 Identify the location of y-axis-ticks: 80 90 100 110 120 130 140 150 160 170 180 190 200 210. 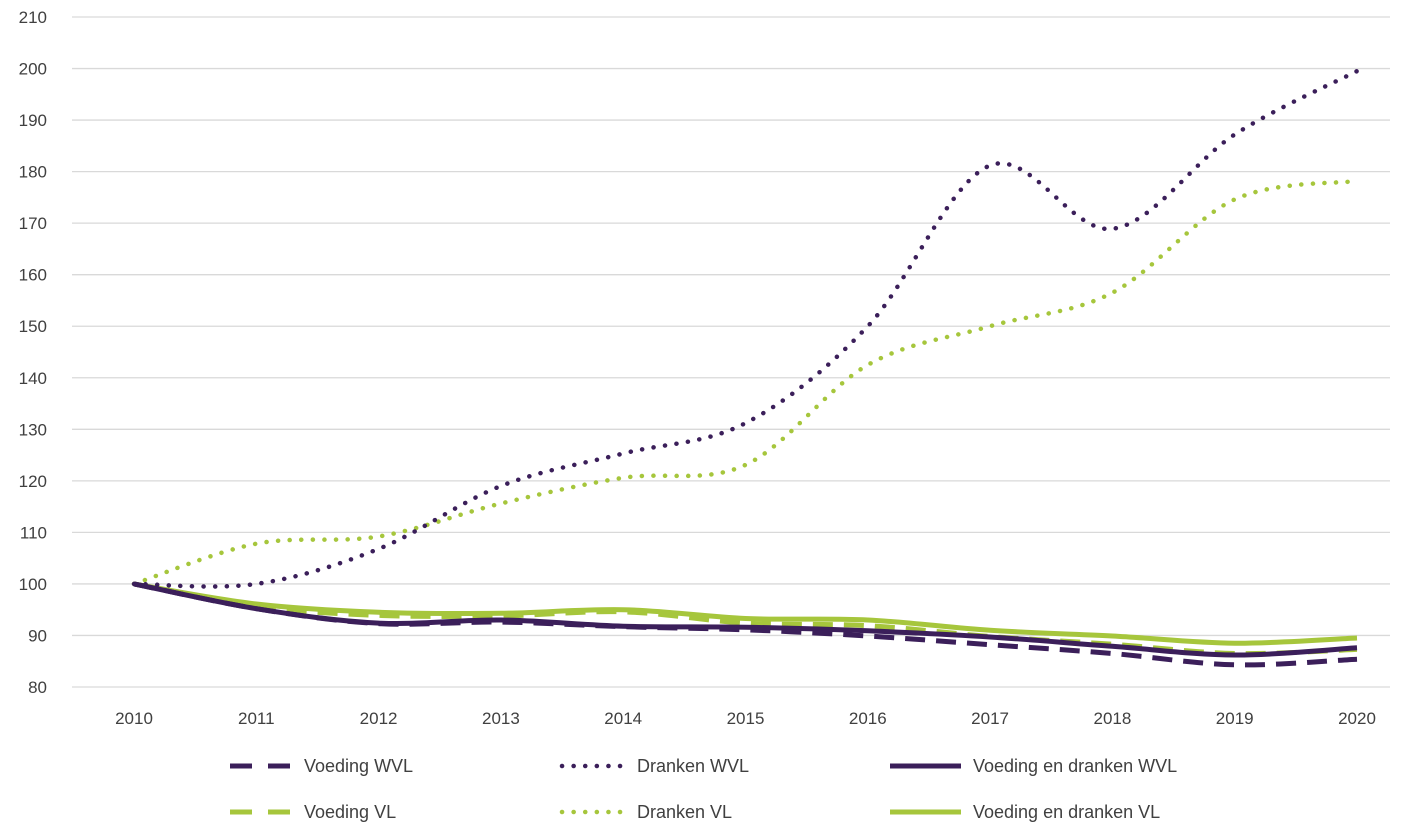
(33, 352).